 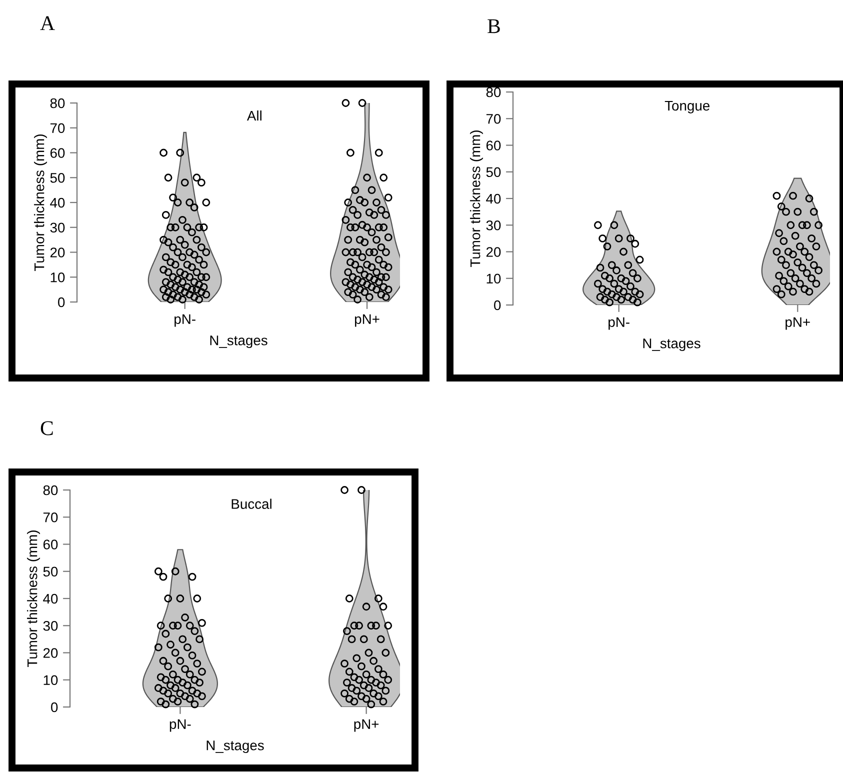 I want to click on chart-title: All, so click(x=254, y=115).